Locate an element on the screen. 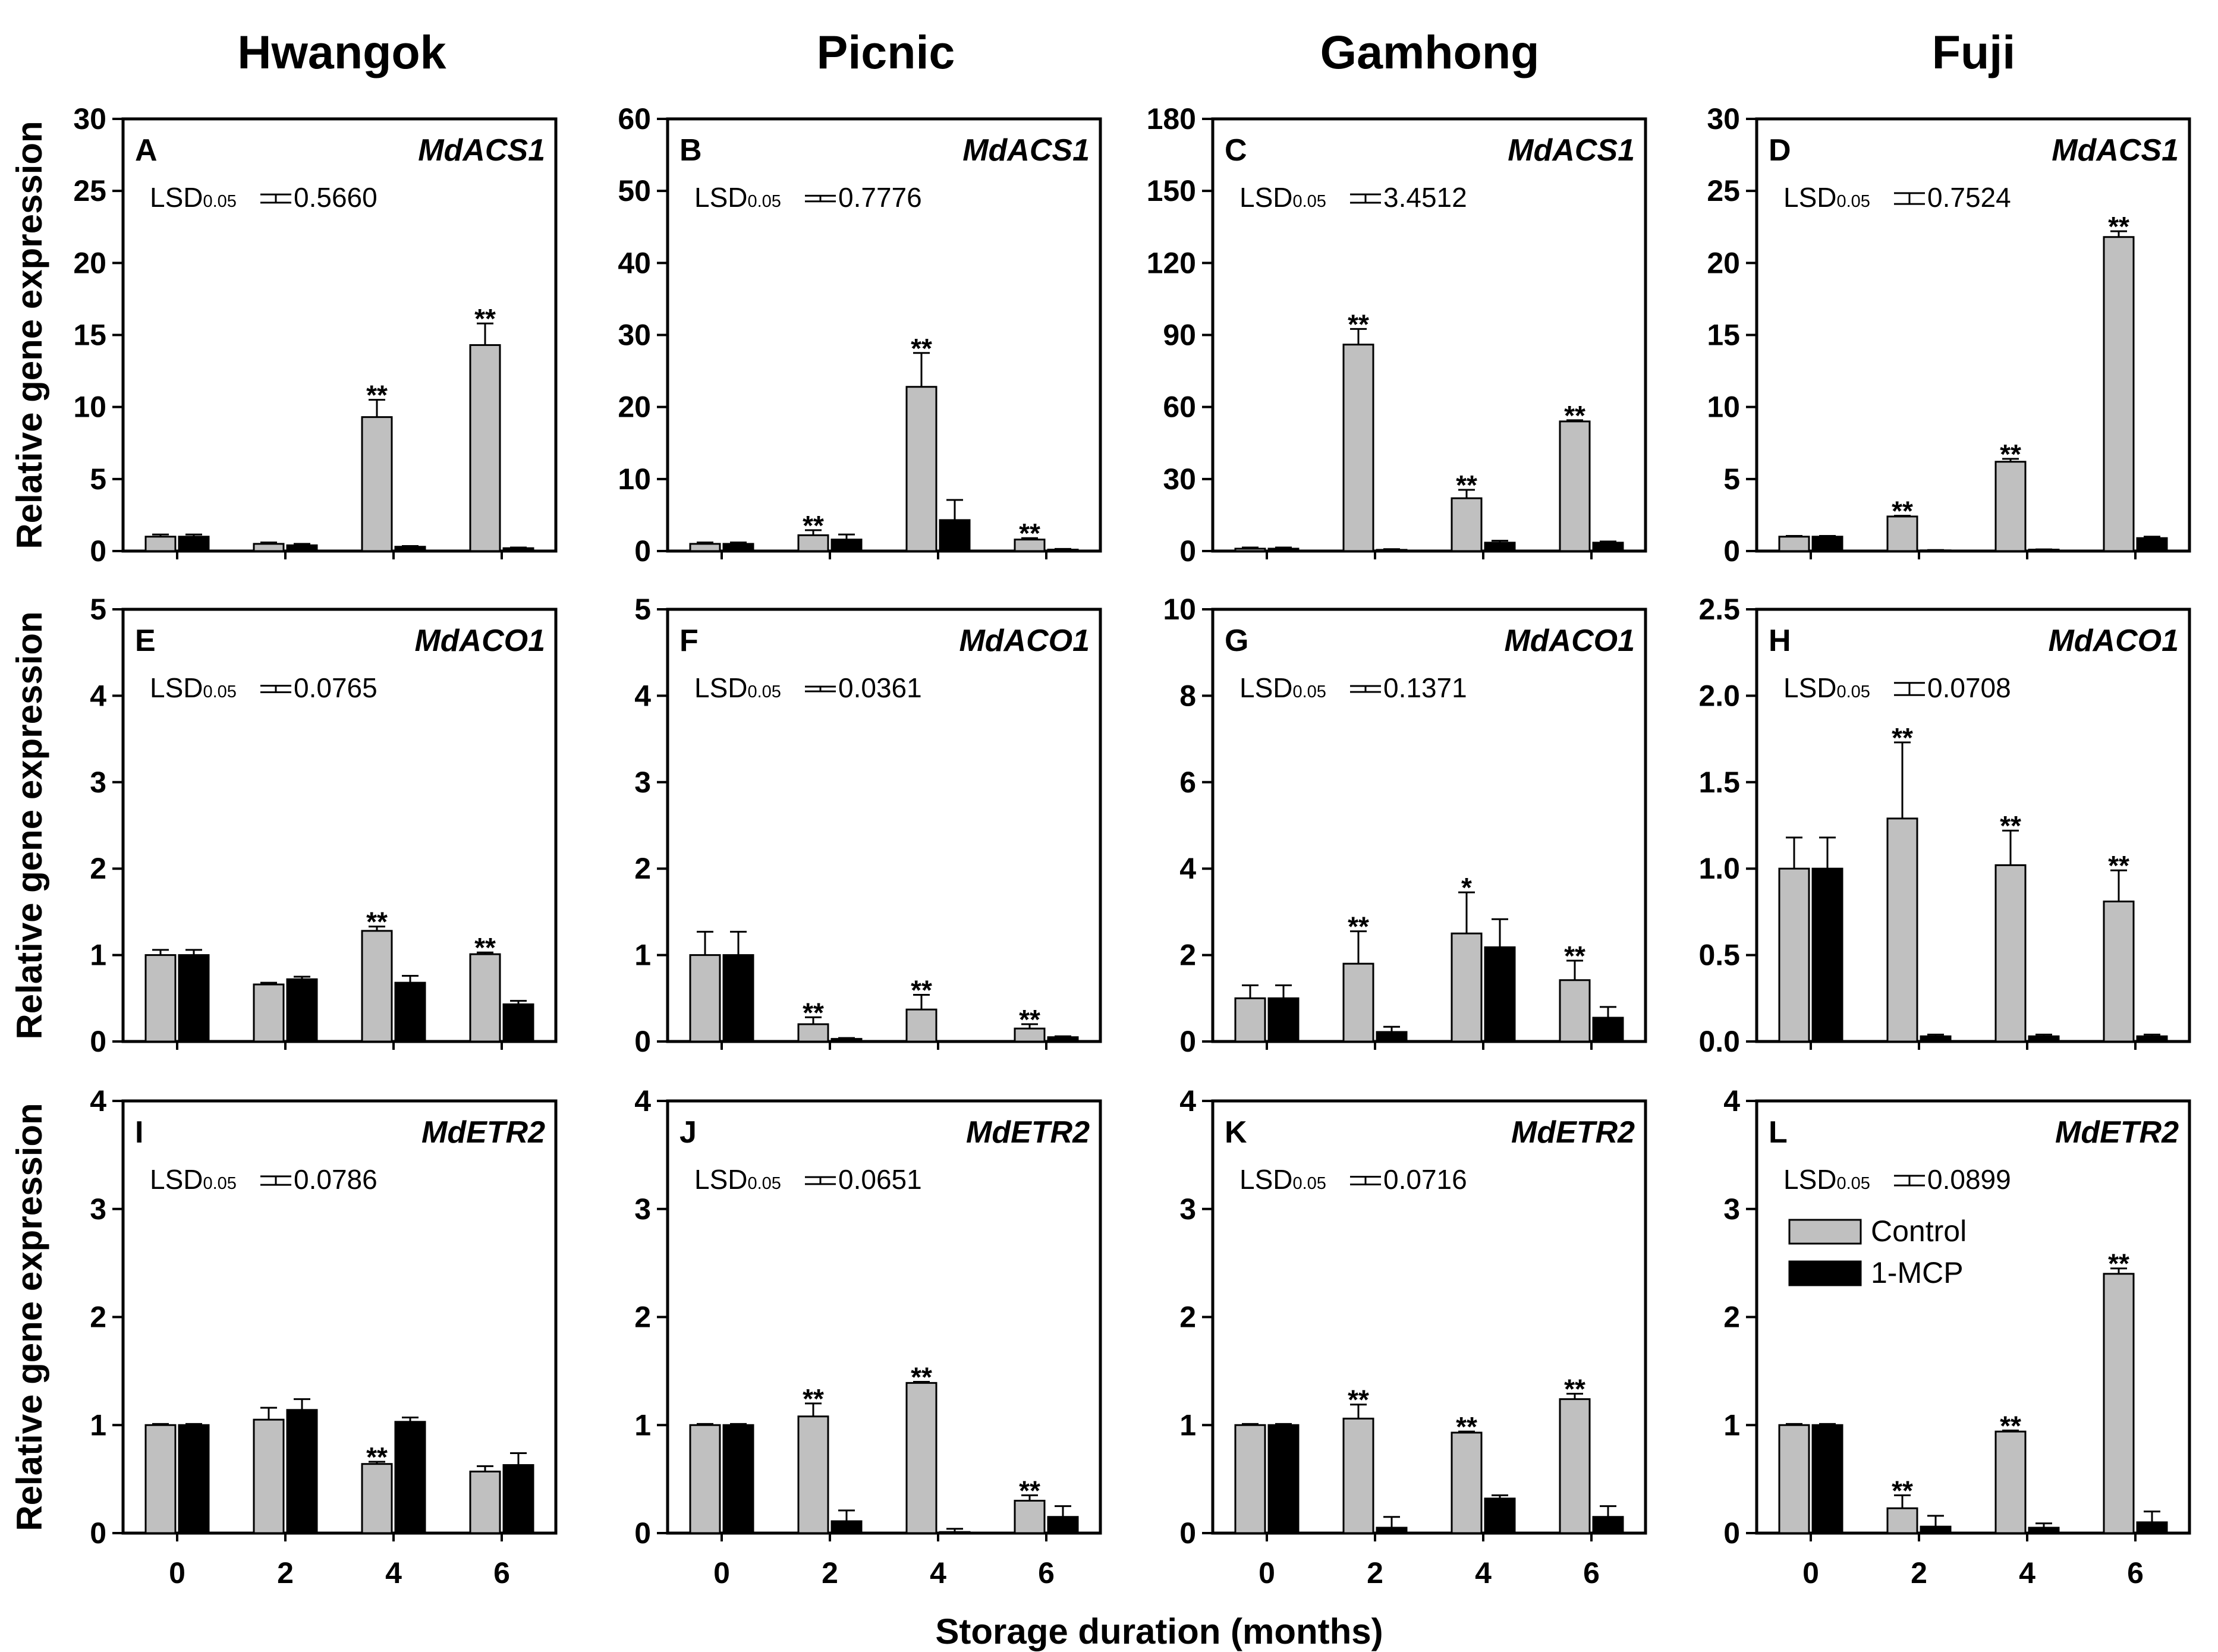  y-tick-label: 0.5 is located at coordinates (1719, 955).